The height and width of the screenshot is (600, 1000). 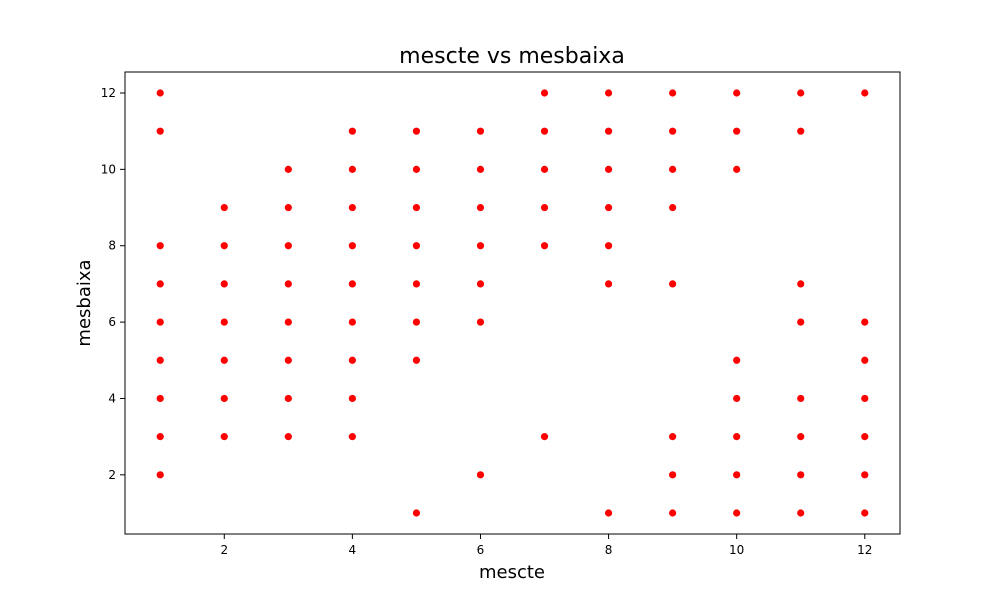 I want to click on x-tick-label: 8, so click(x=609, y=550).